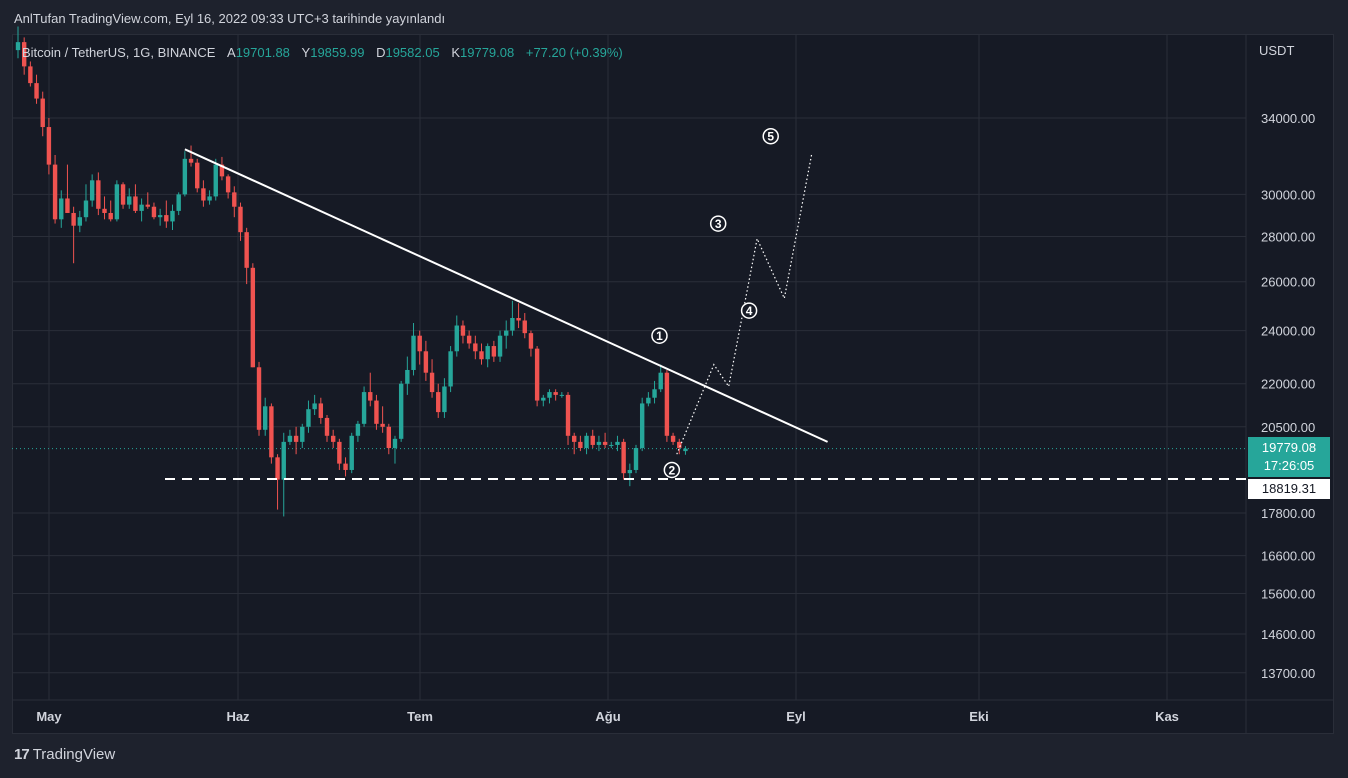 The height and width of the screenshot is (778, 1348). Describe the element at coordinates (1276, 50) in the screenshot. I see `currency-label: USDT` at that location.